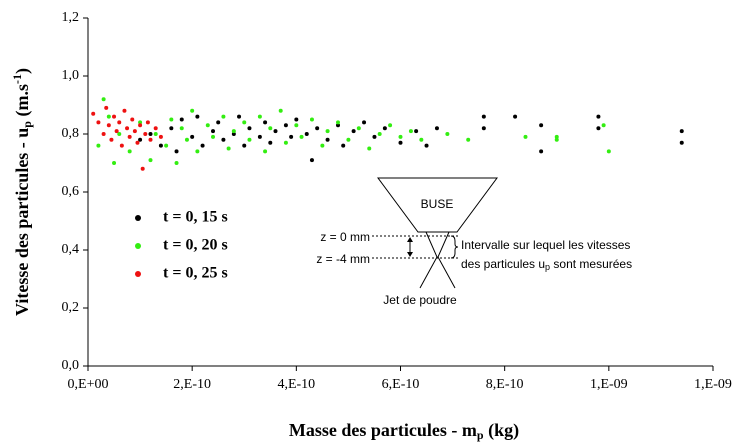 This screenshot has width=739, height=446. I want to click on y-title-end: ), so click(22, 71).